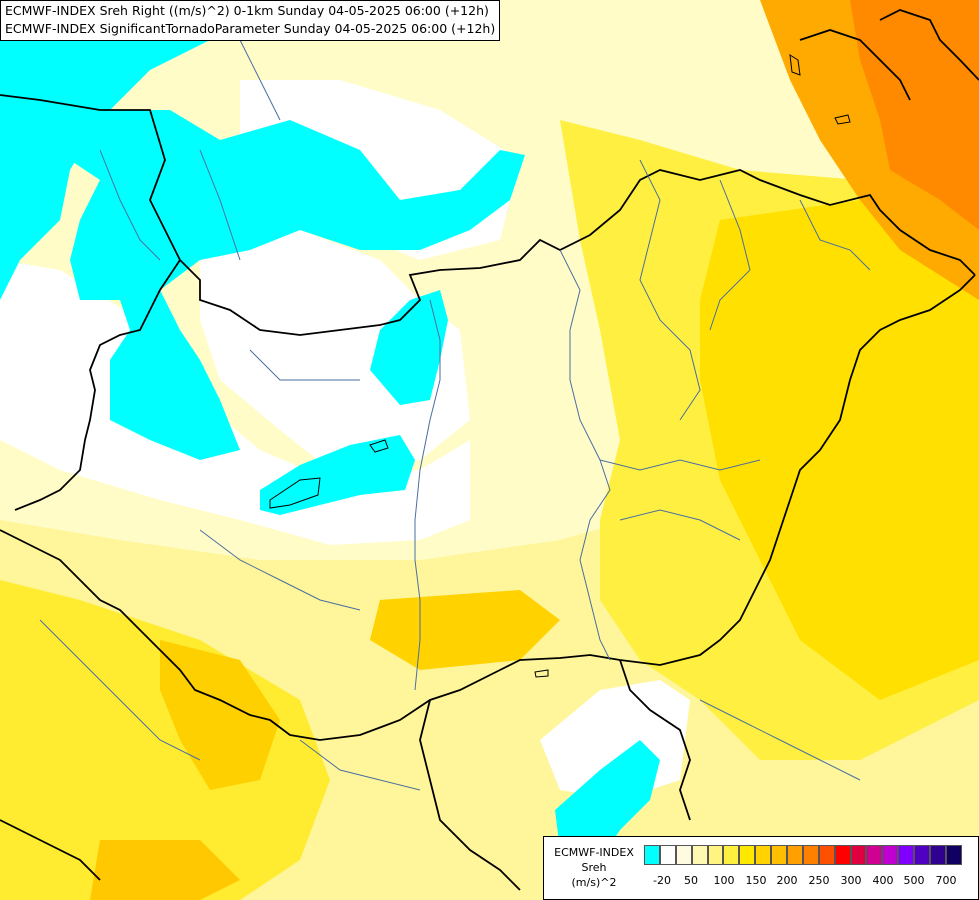 This screenshot has width=979, height=900. Describe the element at coordinates (914, 115) in the screenshot. I see `field-dark-orange-northeast` at that location.